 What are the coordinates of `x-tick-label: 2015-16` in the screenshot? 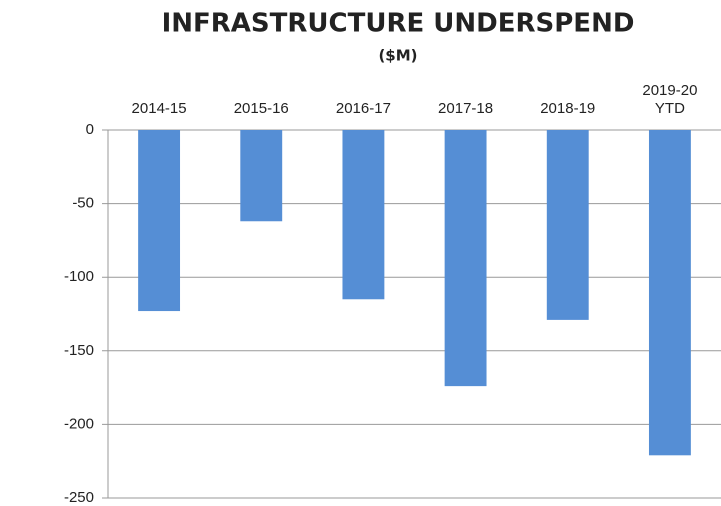 It's located at (261, 108).